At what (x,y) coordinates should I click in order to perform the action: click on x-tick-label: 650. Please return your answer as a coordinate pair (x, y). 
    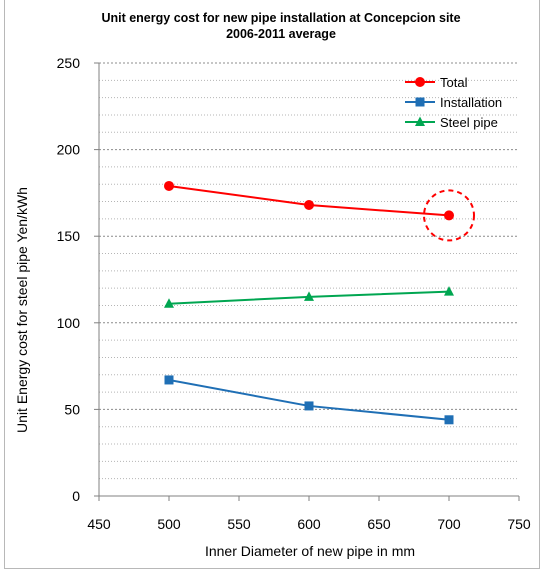
    Looking at the image, I should click on (379, 524).